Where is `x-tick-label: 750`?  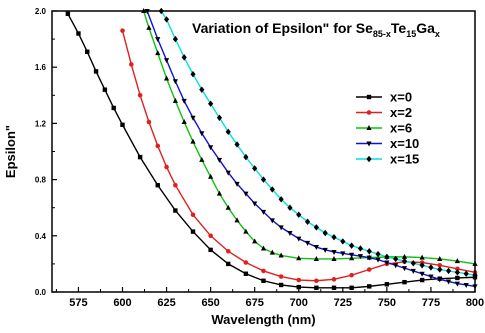
x-tick-label: 750 is located at coordinates (387, 303).